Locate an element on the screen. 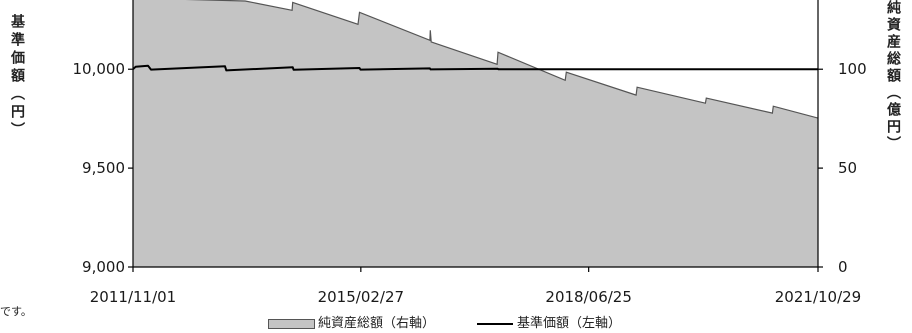  right-tick-label: 0 is located at coordinates (843, 267).